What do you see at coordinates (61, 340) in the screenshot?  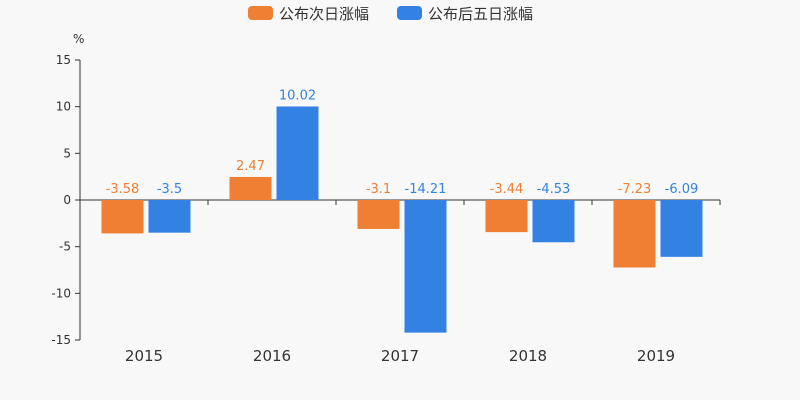 I see `y-tick-label: -15` at bounding box center [61, 340].